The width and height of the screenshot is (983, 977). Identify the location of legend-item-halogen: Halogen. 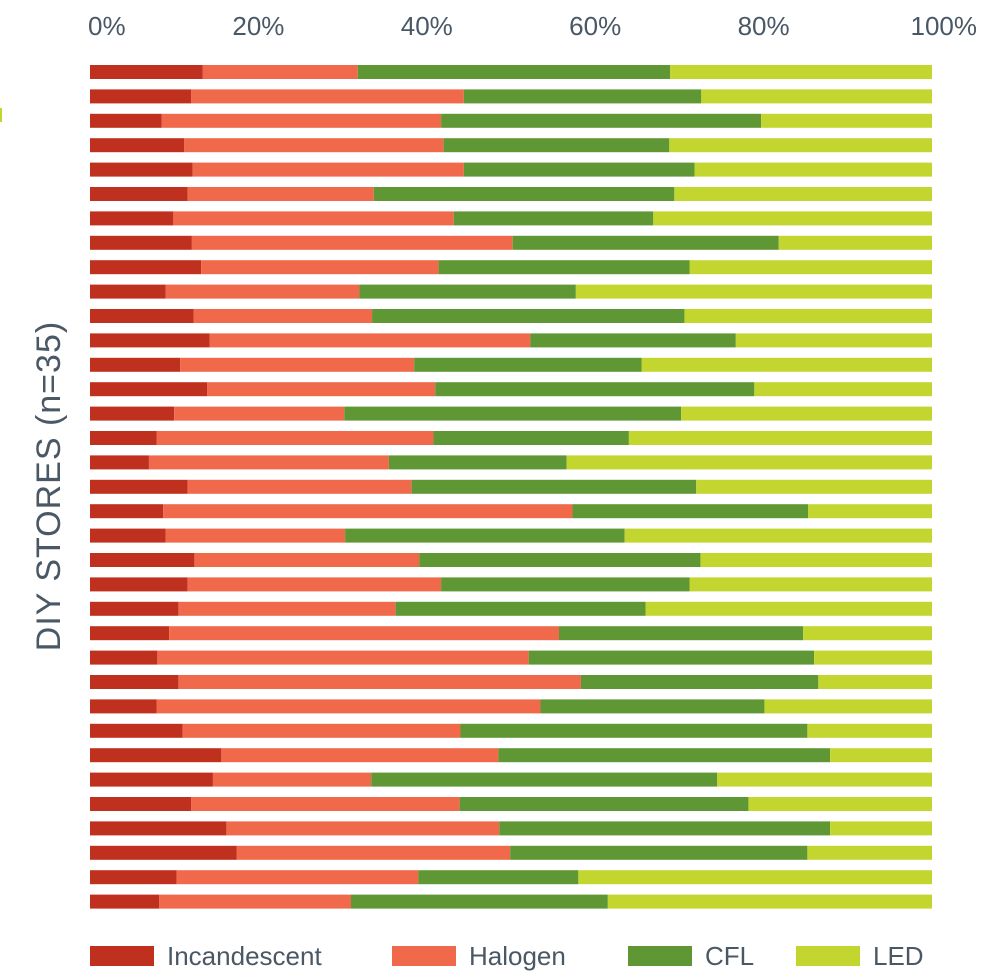
(479, 956).